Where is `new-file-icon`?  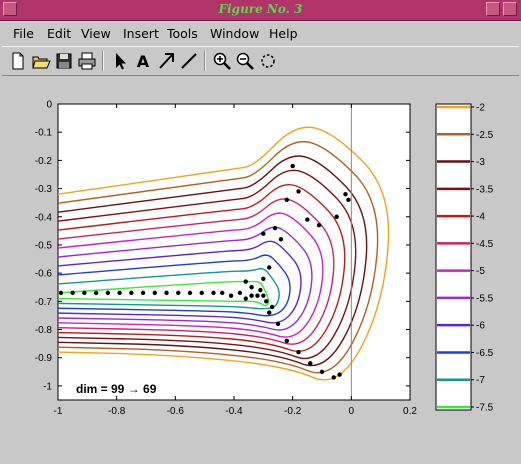
new-file-icon is located at coordinates (18, 61).